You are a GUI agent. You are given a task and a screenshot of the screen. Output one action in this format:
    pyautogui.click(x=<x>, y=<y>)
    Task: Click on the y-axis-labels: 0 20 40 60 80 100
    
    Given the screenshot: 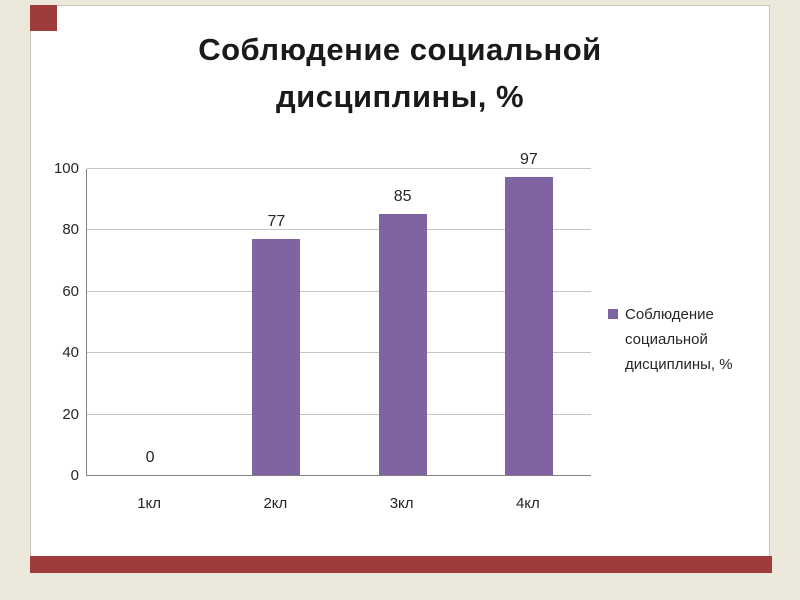 What is the action you would take?
    pyautogui.click(x=58, y=322)
    